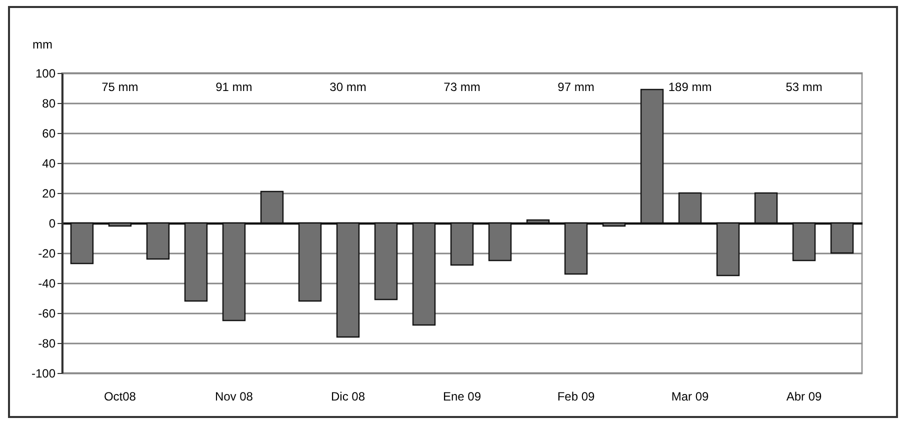 Image resolution: width=904 pixels, height=425 pixels. Describe the element at coordinates (120, 87) in the screenshot. I see `annotation: 75 mm` at that location.